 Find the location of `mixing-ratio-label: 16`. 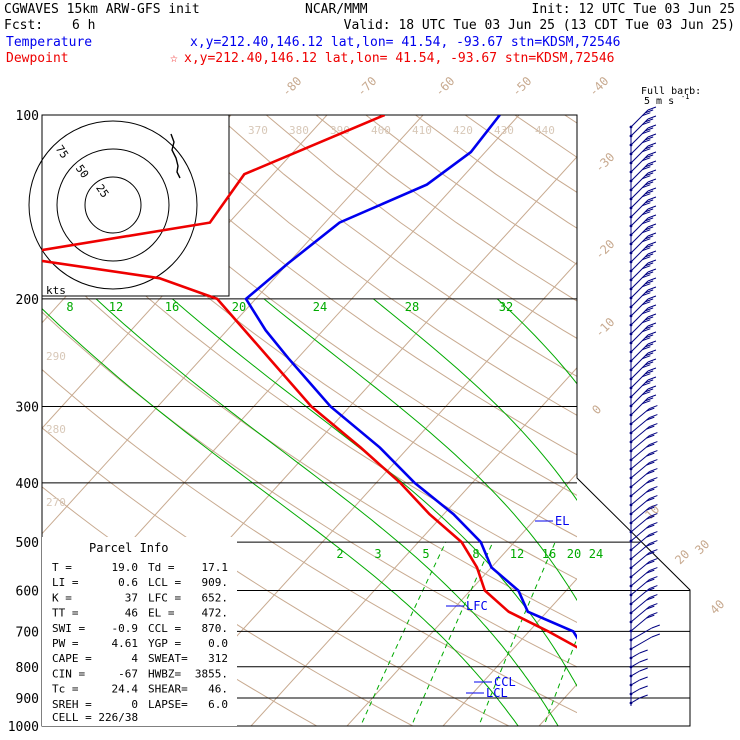

mixing-ratio-label: 16 is located at coordinates (549, 554).